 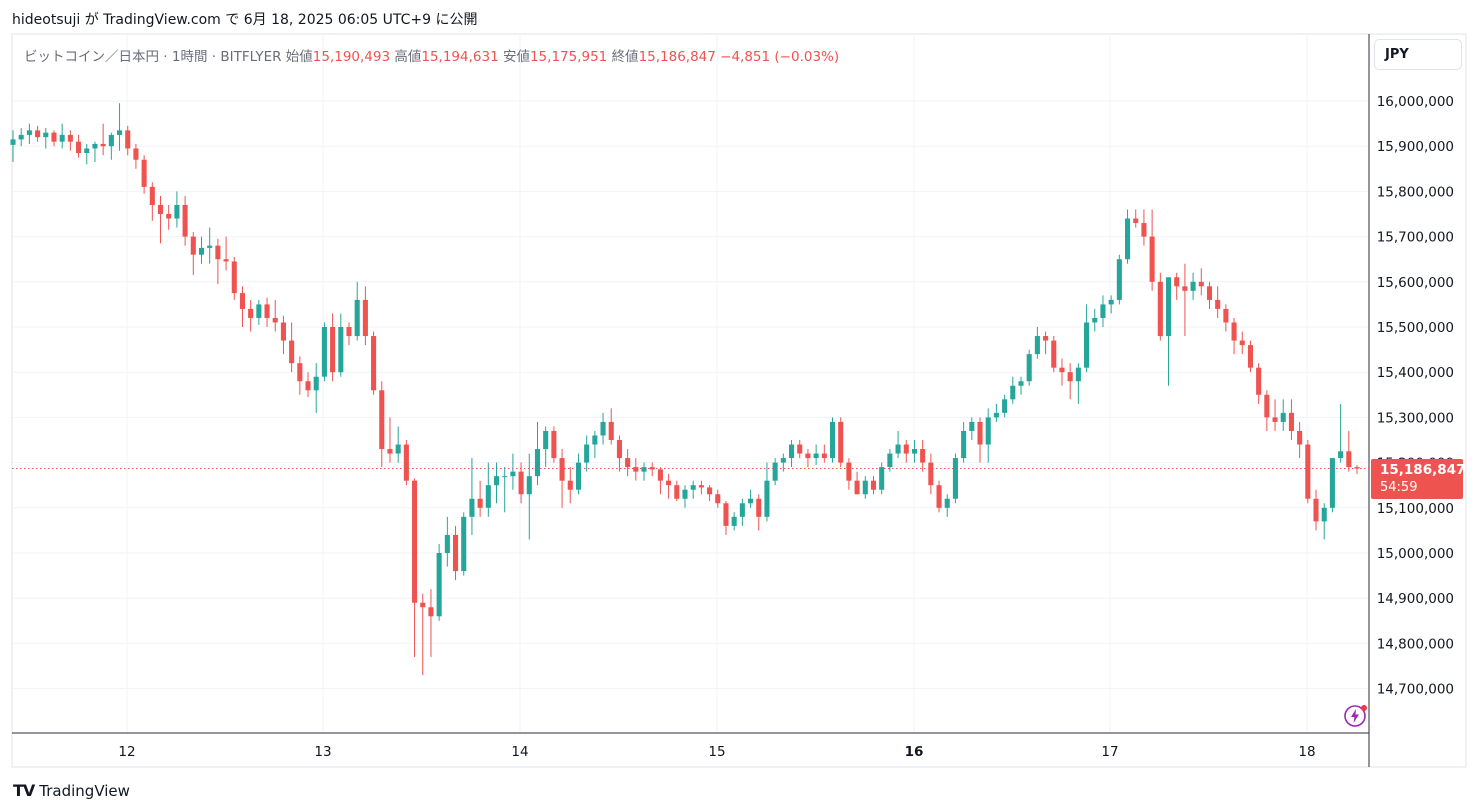 What do you see at coordinates (716, 752) in the screenshot?
I see `x-axis: 12 13 14 15 16 17 18` at bounding box center [716, 752].